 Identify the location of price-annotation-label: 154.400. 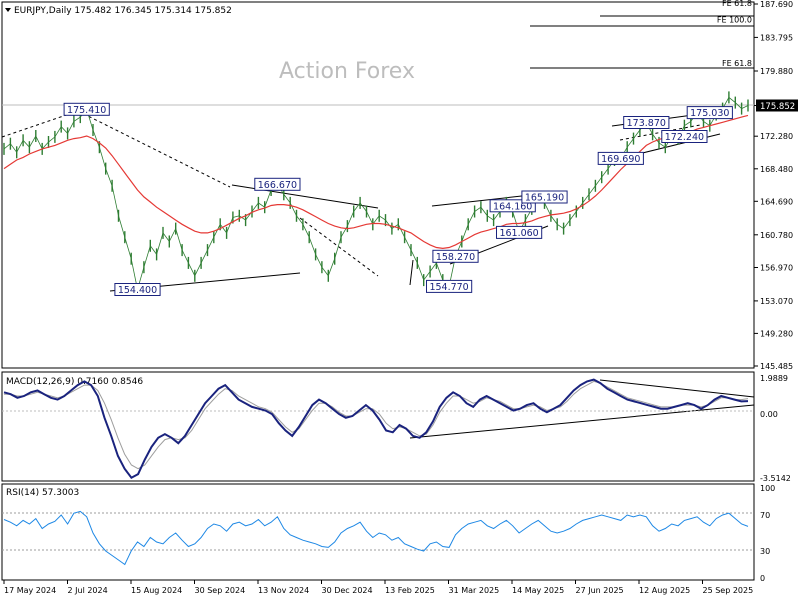
(137, 290).